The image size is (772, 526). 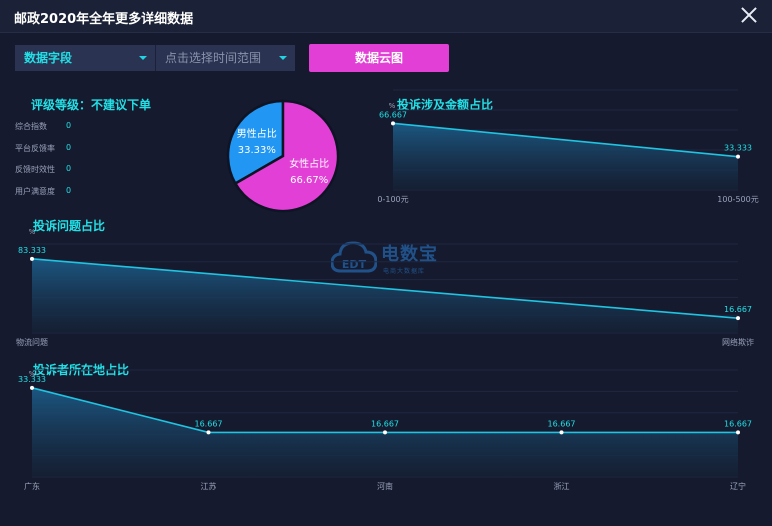 What do you see at coordinates (737, 199) in the screenshot?
I see `x-tick-label: 100-500元` at bounding box center [737, 199].